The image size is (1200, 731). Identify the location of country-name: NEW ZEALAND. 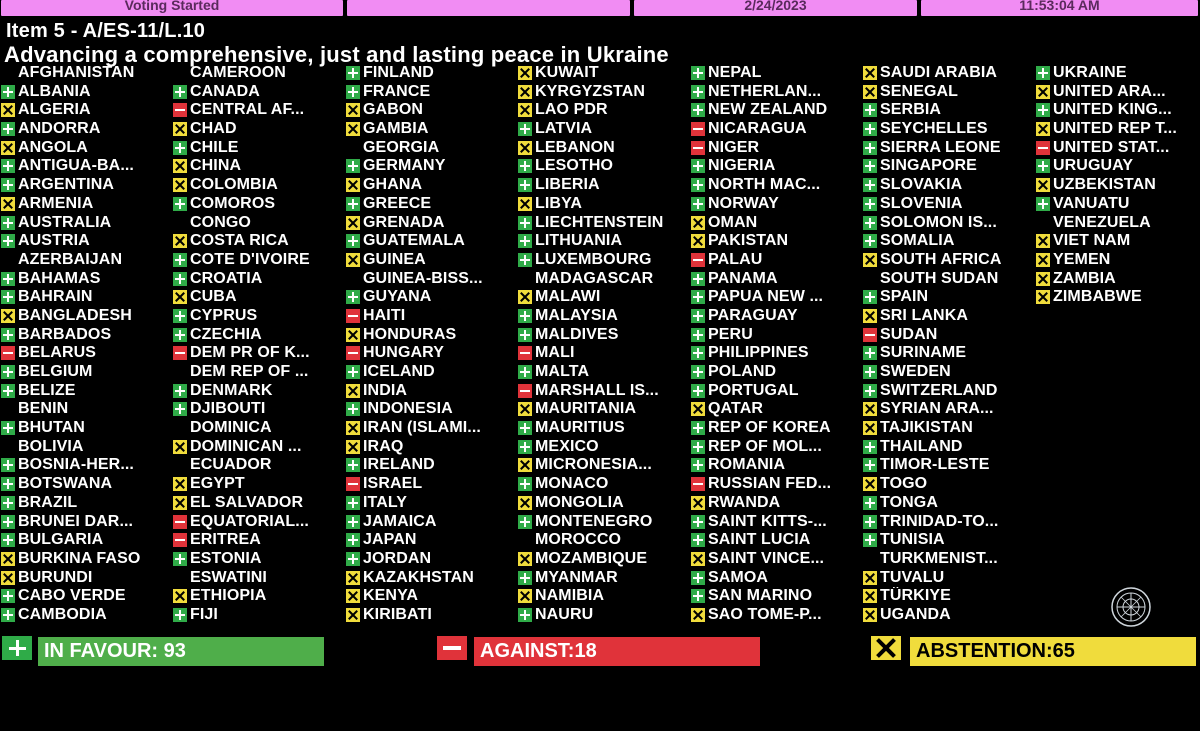
(768, 110).